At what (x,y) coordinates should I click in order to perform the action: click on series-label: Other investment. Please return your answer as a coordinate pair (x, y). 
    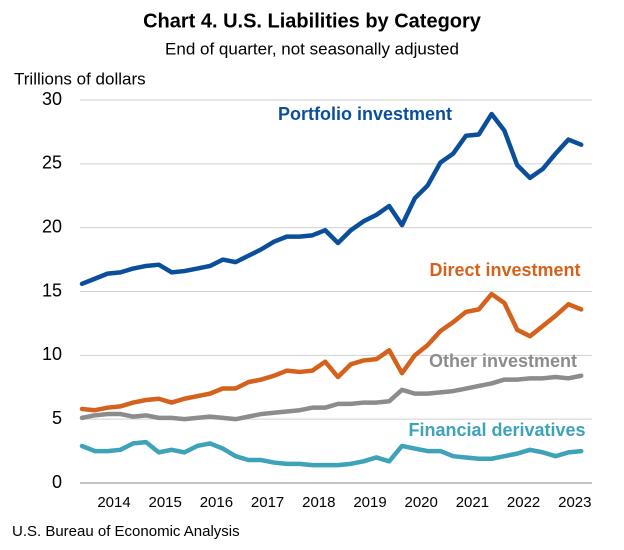
    Looking at the image, I should click on (503, 361).